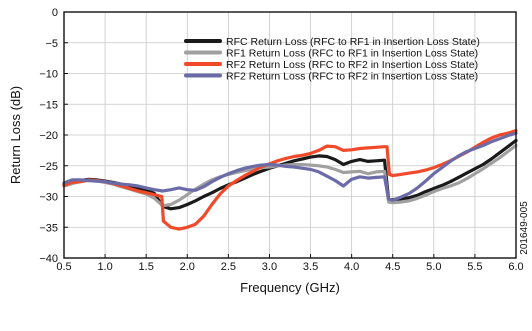 Image resolution: width=532 pixels, height=331 pixels. Describe the element at coordinates (15, 135) in the screenshot. I see `y-axis-label: Return Loss (dB)` at that location.